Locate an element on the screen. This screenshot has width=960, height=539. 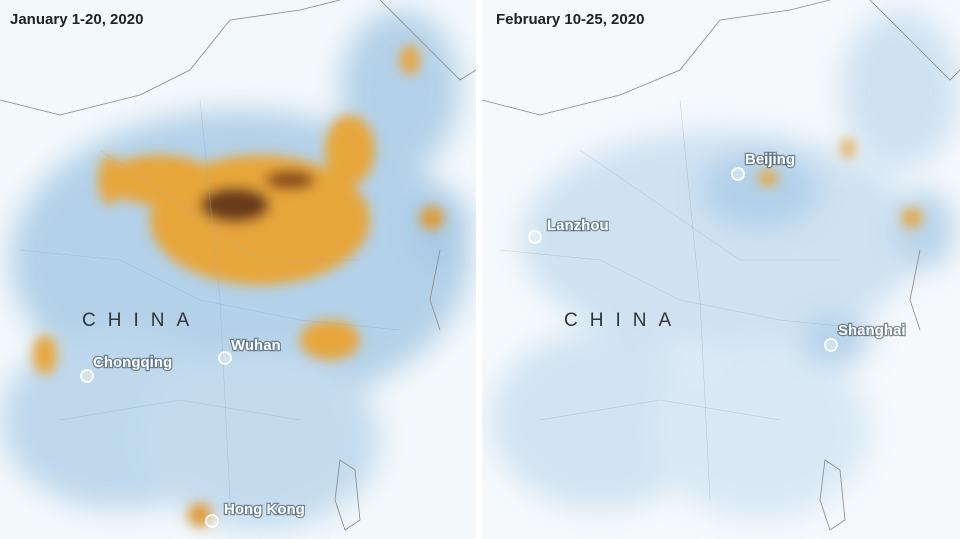
city-label: Hong Kong is located at coordinates (264, 509).